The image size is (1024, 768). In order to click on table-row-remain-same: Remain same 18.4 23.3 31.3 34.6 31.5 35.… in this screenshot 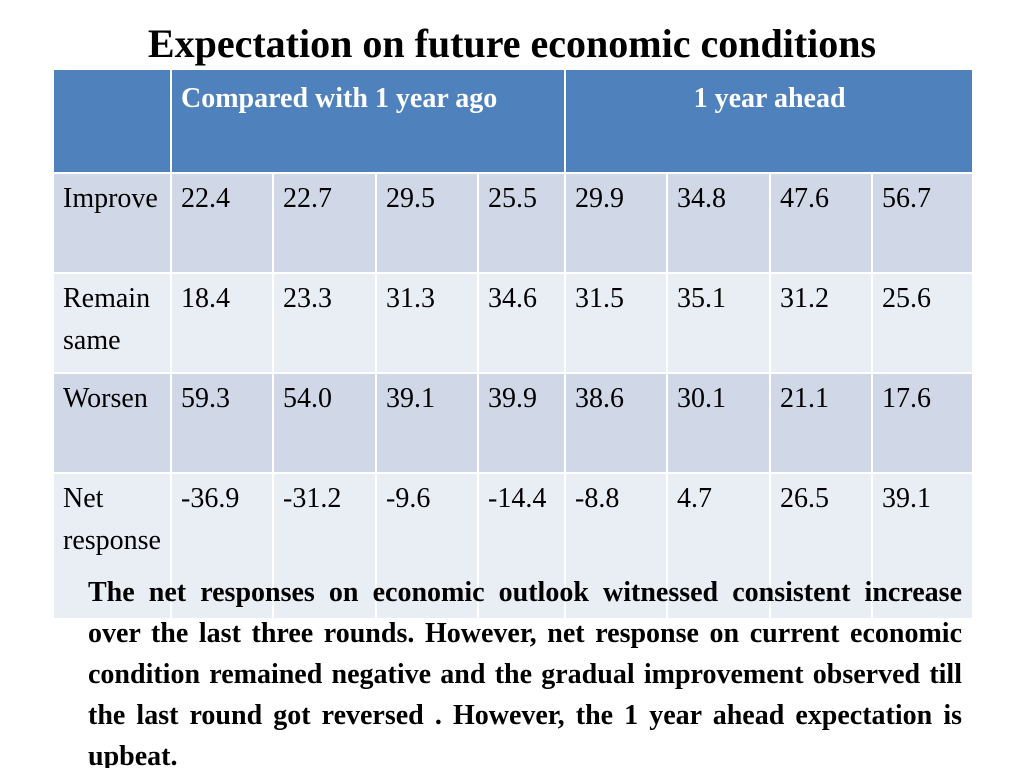, I will do `click(513, 323)`.